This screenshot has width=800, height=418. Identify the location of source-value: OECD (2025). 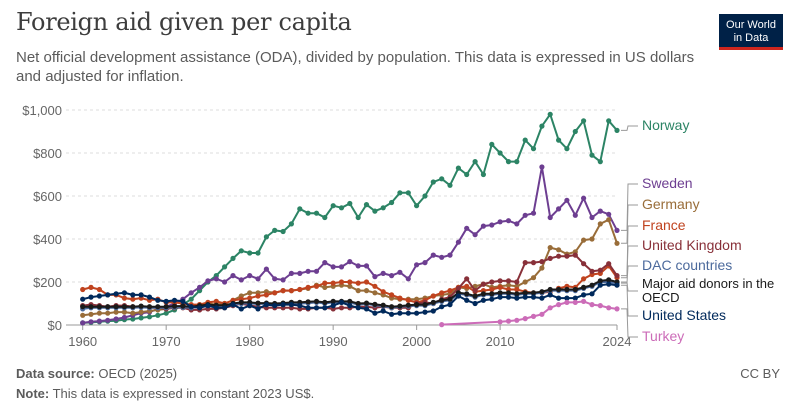
(138, 373).